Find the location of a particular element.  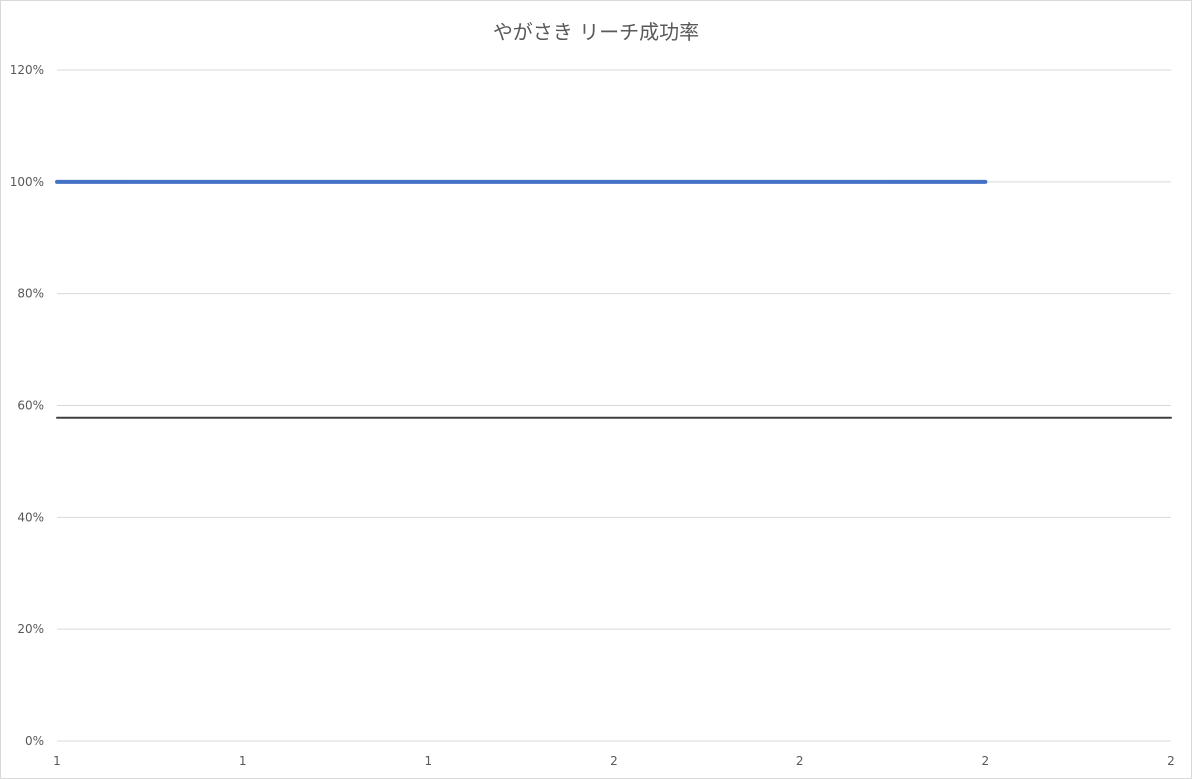

y-axis-ticks: 0% 20% 40% 60% 80% 100% 120% is located at coordinates (27, 405).